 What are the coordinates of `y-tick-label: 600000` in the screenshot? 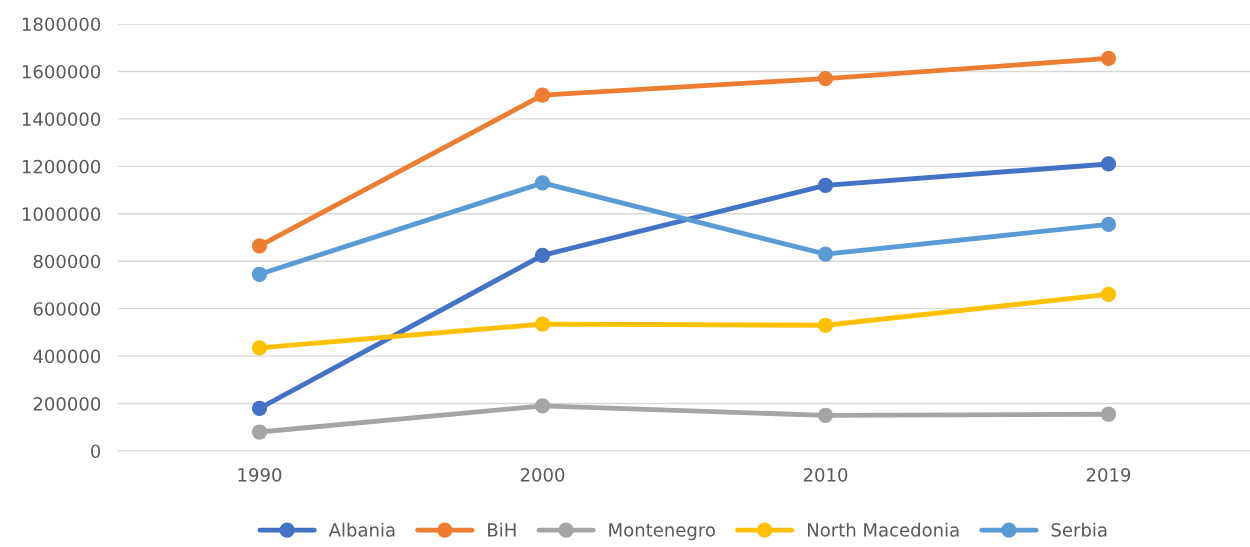 It's located at (67, 309).